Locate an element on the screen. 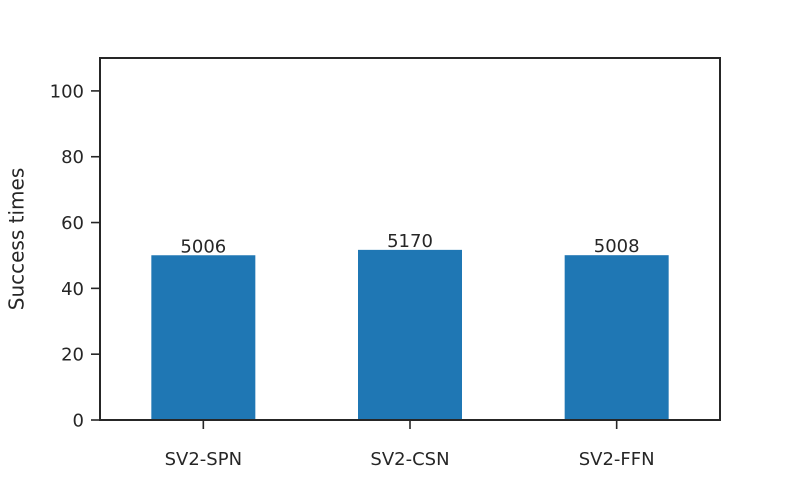 This screenshot has width=800, height=480. data-labels-group: 5006 5170 5008 is located at coordinates (409, 244).